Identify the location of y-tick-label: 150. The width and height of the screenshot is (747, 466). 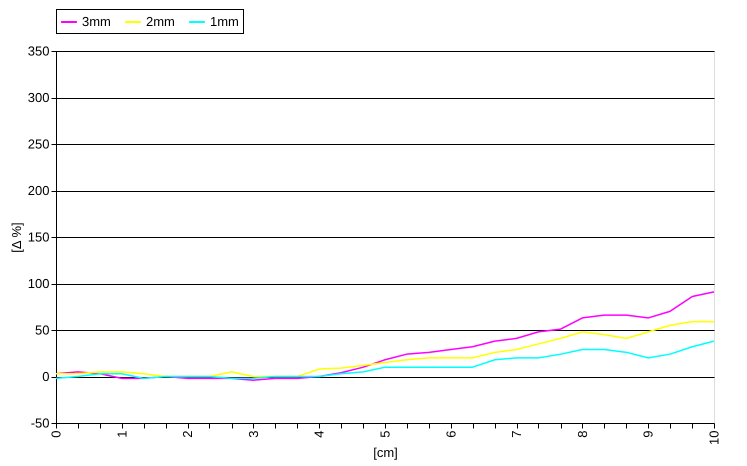
(39, 237).